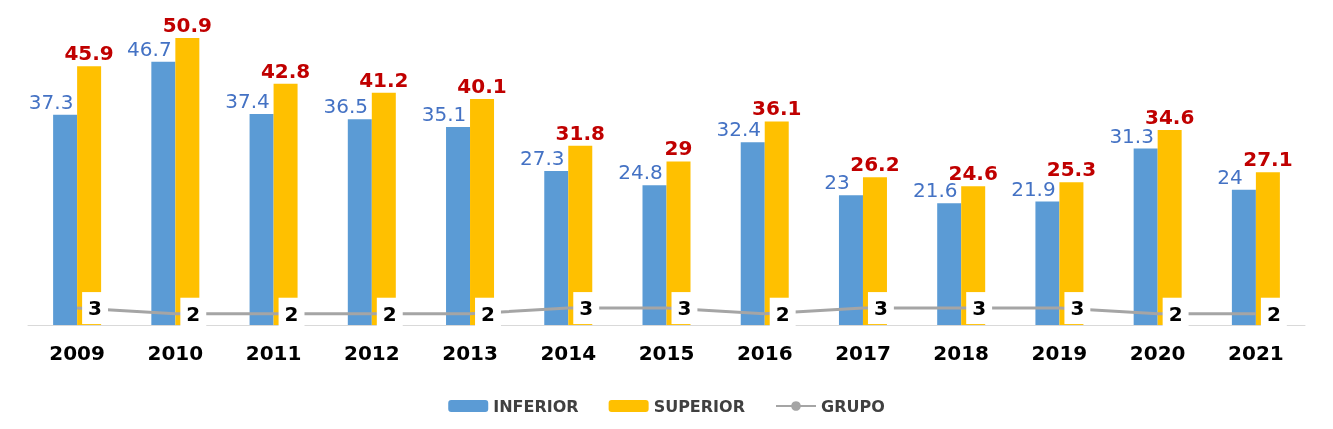 This screenshot has width=1333, height=429. What do you see at coordinates (1230, 176) in the screenshot?
I see `data-label: 24` at bounding box center [1230, 176].